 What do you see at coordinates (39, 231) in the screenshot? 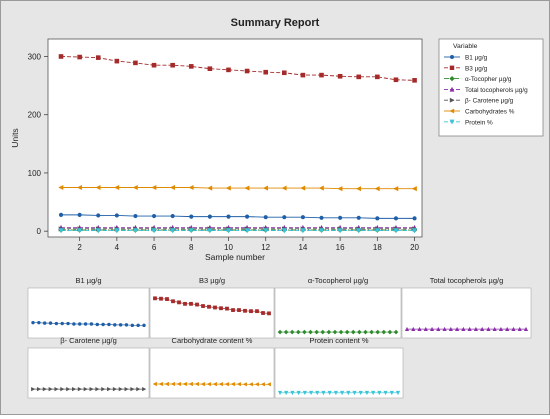
I see `y-tick-label: 0` at bounding box center [39, 231].